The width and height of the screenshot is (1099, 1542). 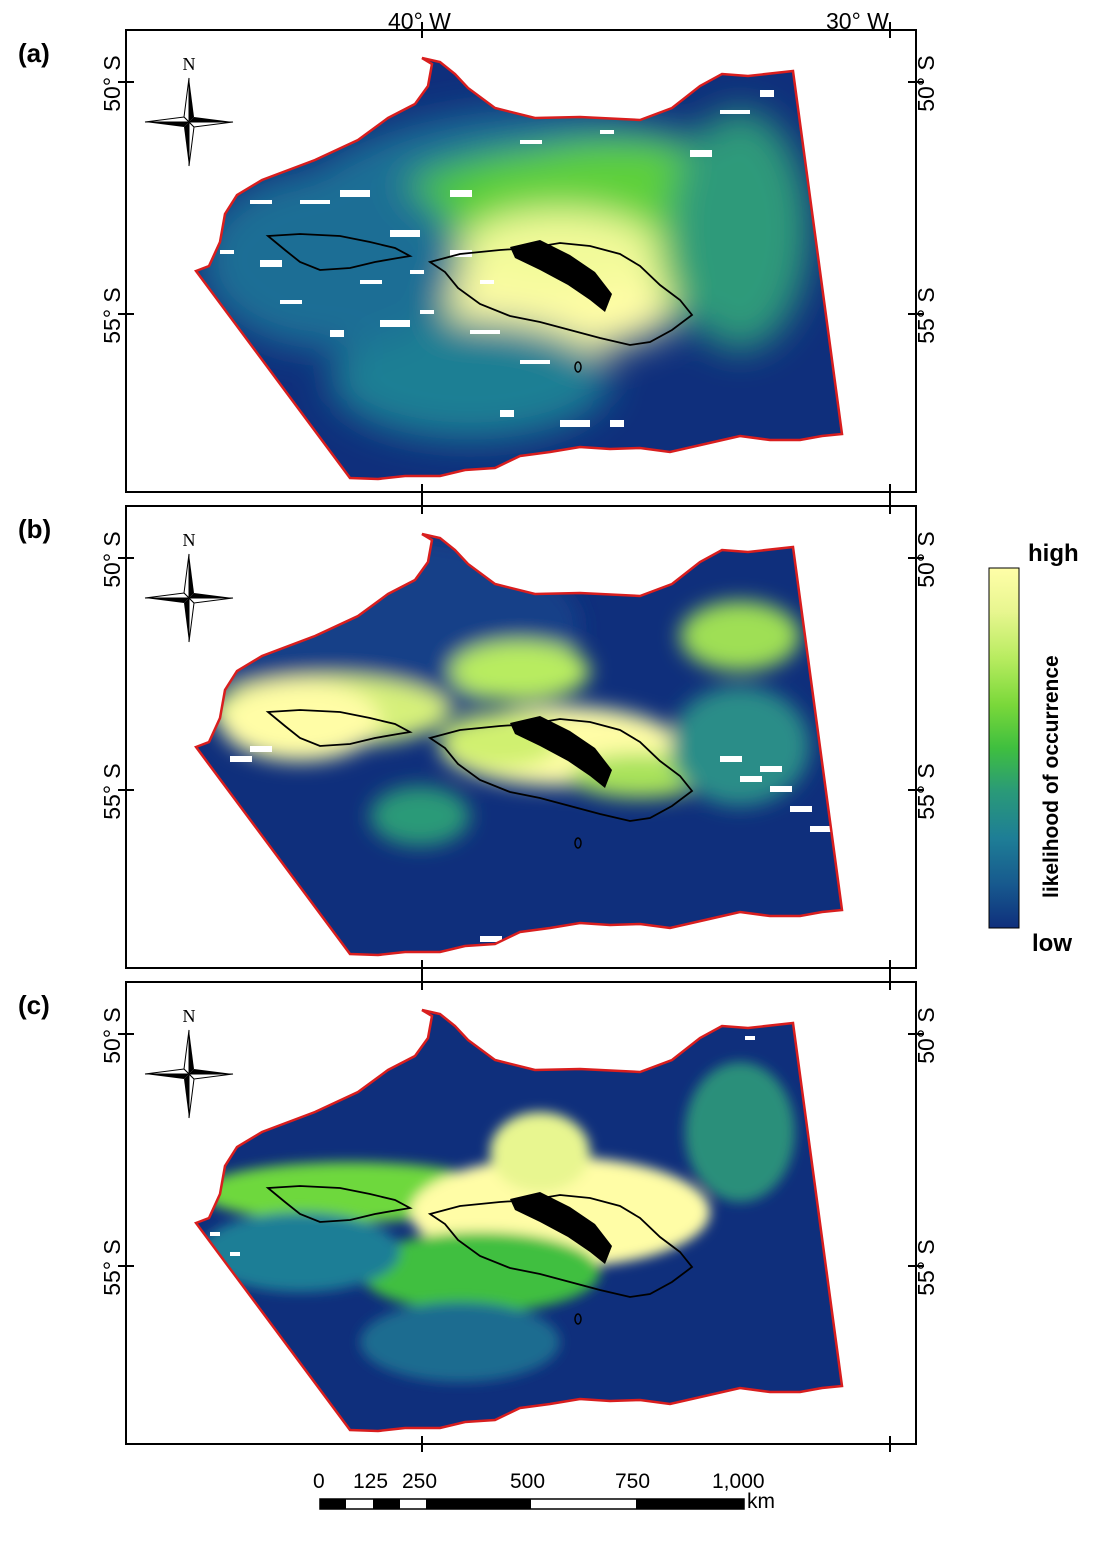 I want to click on scale-unit: km, so click(x=761, y=1501).